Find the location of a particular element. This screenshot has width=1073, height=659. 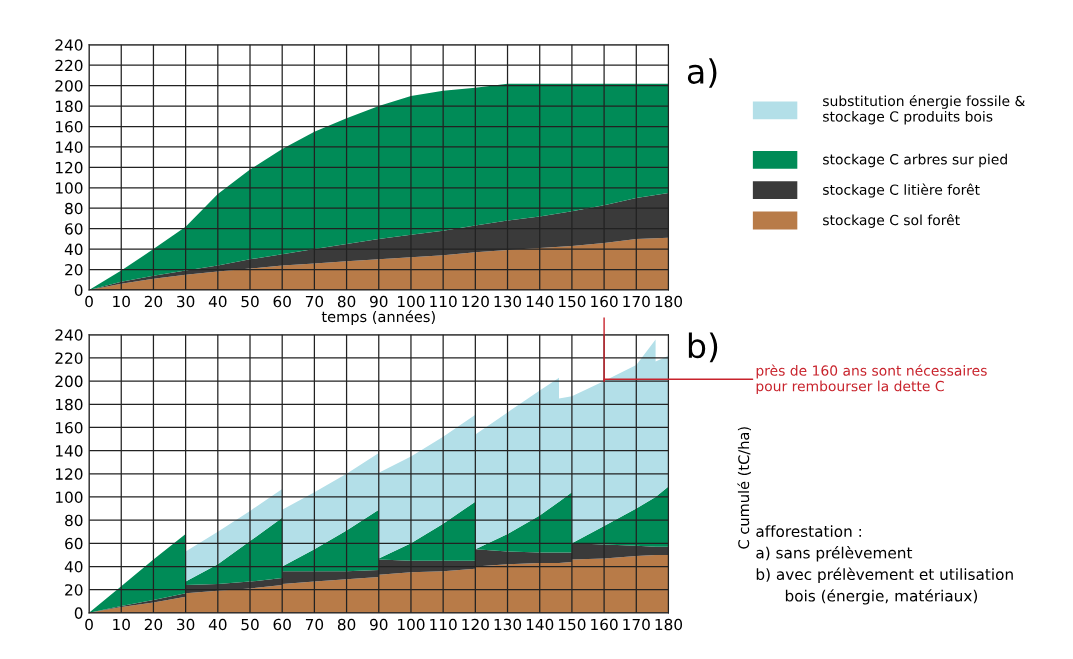

annotation: près de 160 ans sont nécessaires pour rembourser la dette C is located at coordinates (871, 379).